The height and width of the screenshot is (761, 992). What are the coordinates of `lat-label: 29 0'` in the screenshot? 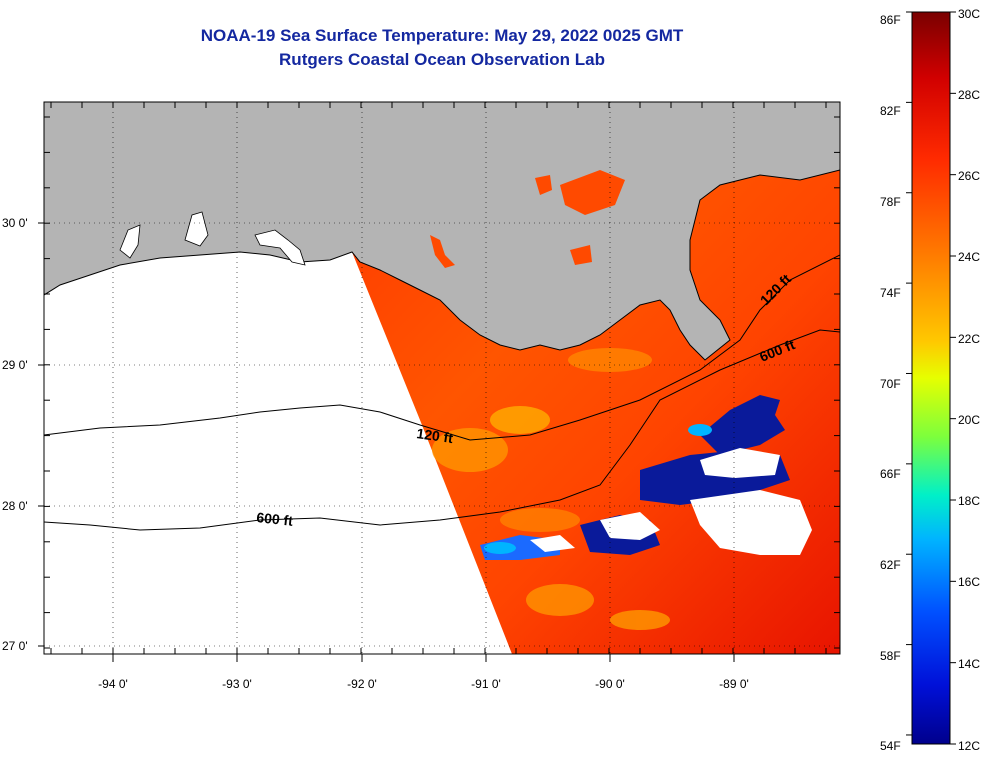 It's located at (15, 365).